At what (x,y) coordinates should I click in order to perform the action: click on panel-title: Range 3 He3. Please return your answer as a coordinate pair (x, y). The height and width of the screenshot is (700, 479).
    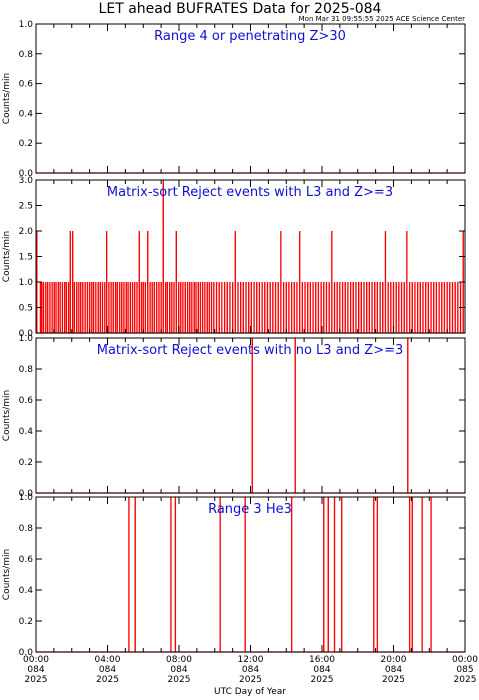
    Looking at the image, I should click on (250, 509).